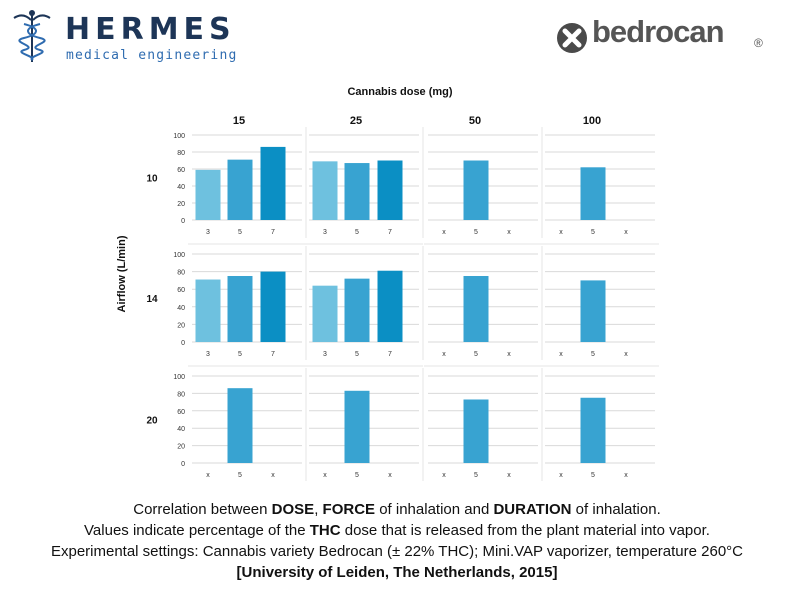  I want to click on column-header-15: 15, so click(239, 121).